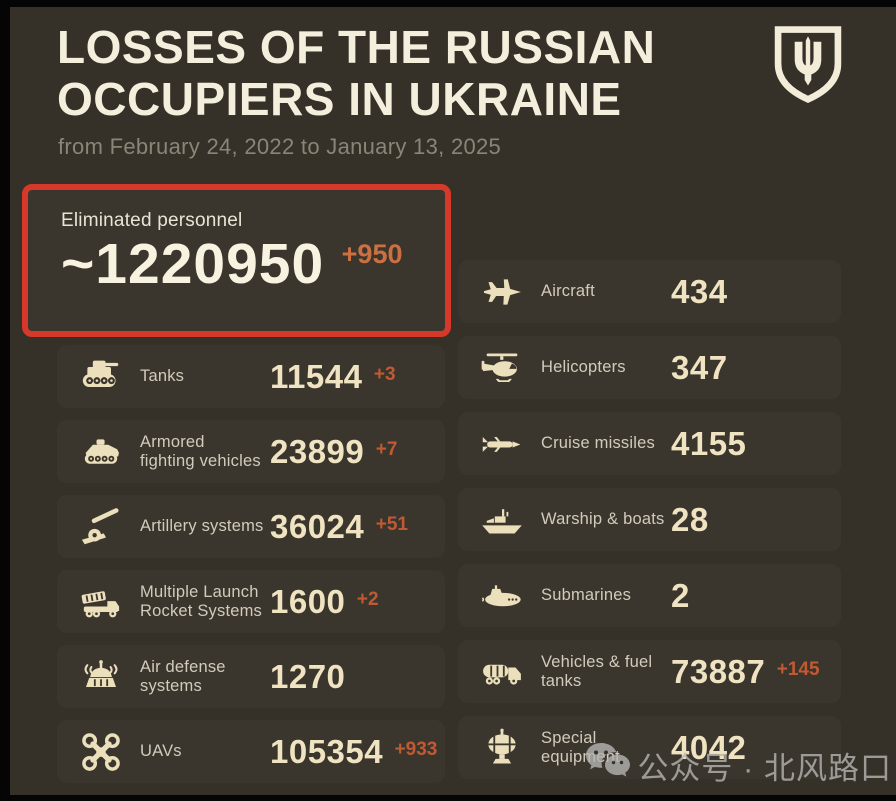 The width and height of the screenshot is (896, 801). I want to click on title-line2: OCCUPIERS IN UKRAINE, so click(339, 98).